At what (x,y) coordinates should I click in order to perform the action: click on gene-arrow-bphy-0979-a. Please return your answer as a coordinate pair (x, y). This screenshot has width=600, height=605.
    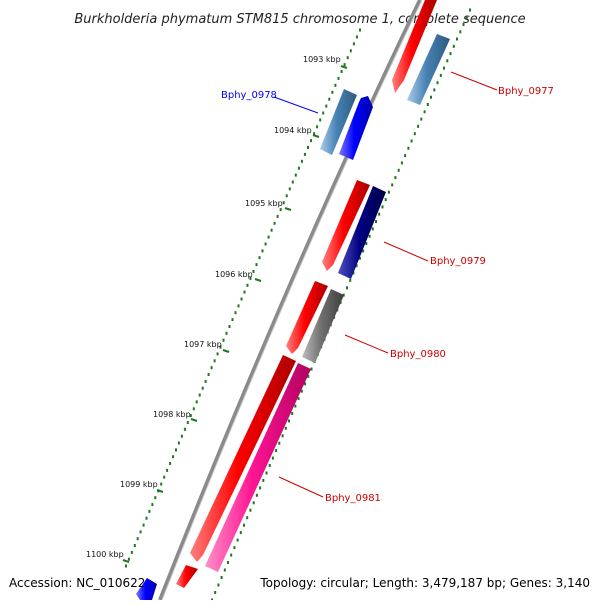
    Looking at the image, I should click on (346, 225).